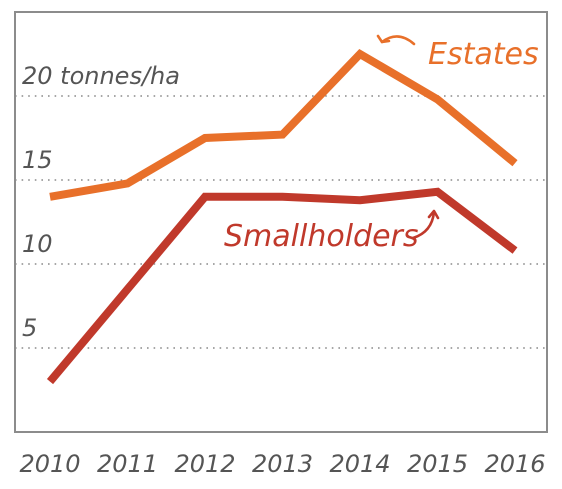 The image size is (562, 489). Describe the element at coordinates (321, 236) in the screenshot. I see `series-label-smallholders: Smallholders` at that location.